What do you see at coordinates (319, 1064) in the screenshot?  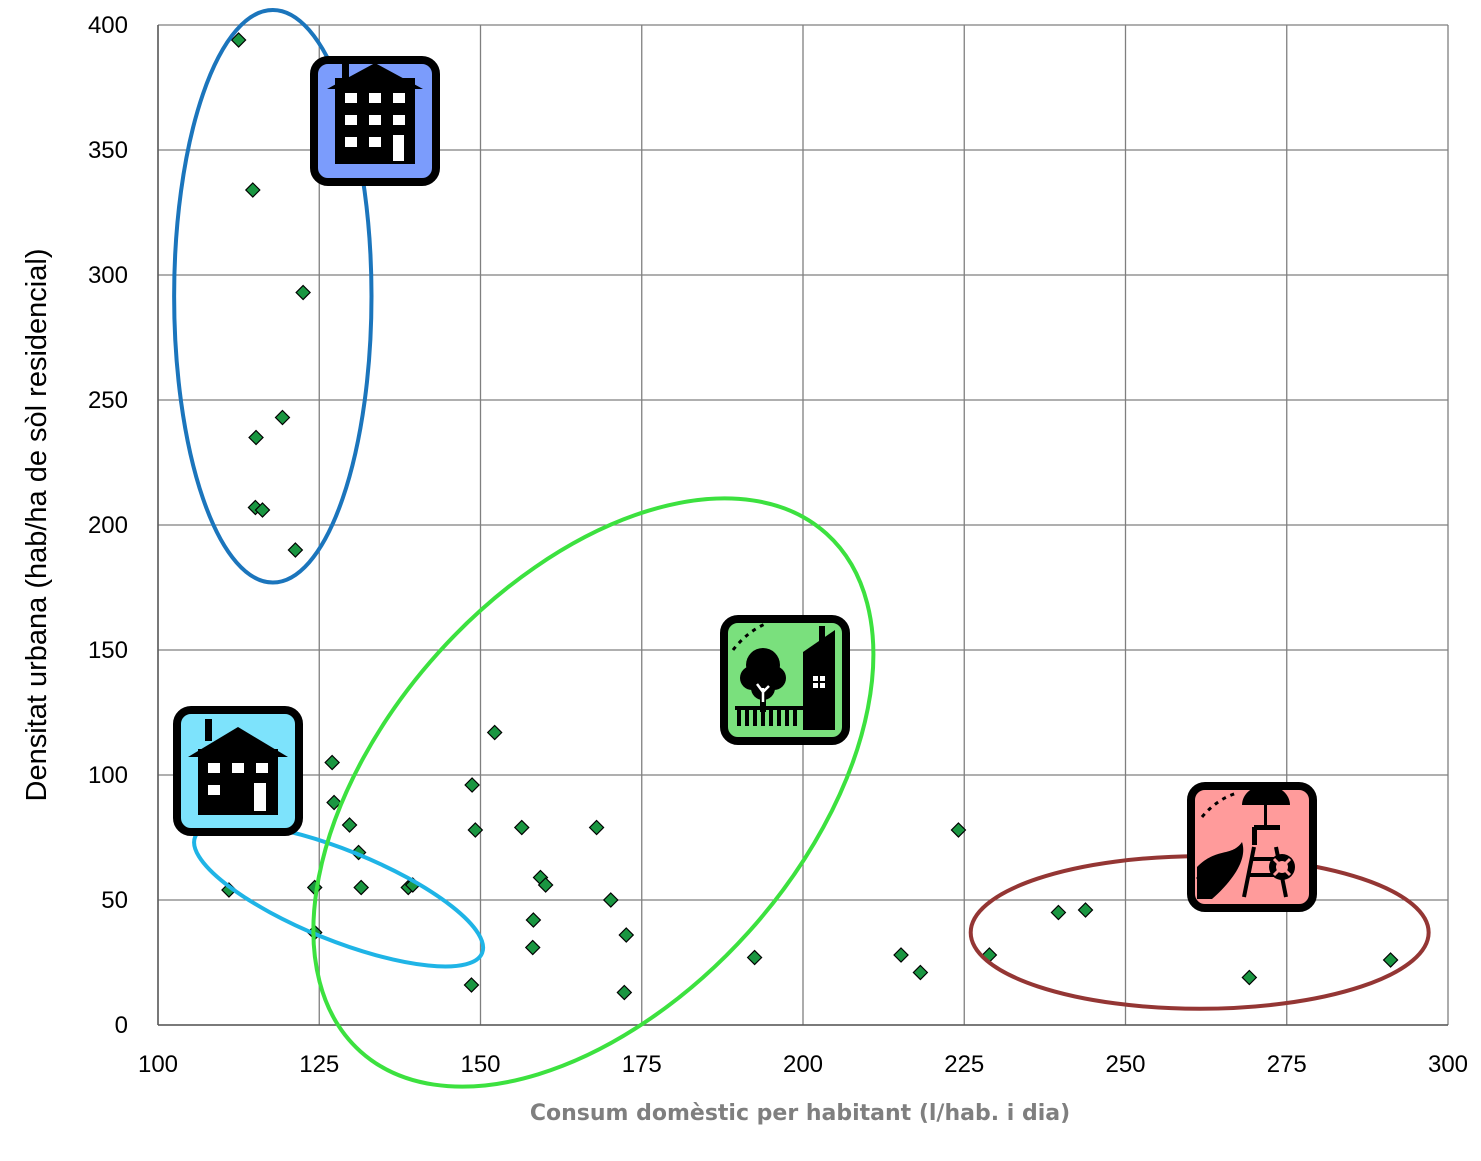 I see `x-tick-label: 125` at bounding box center [319, 1064].